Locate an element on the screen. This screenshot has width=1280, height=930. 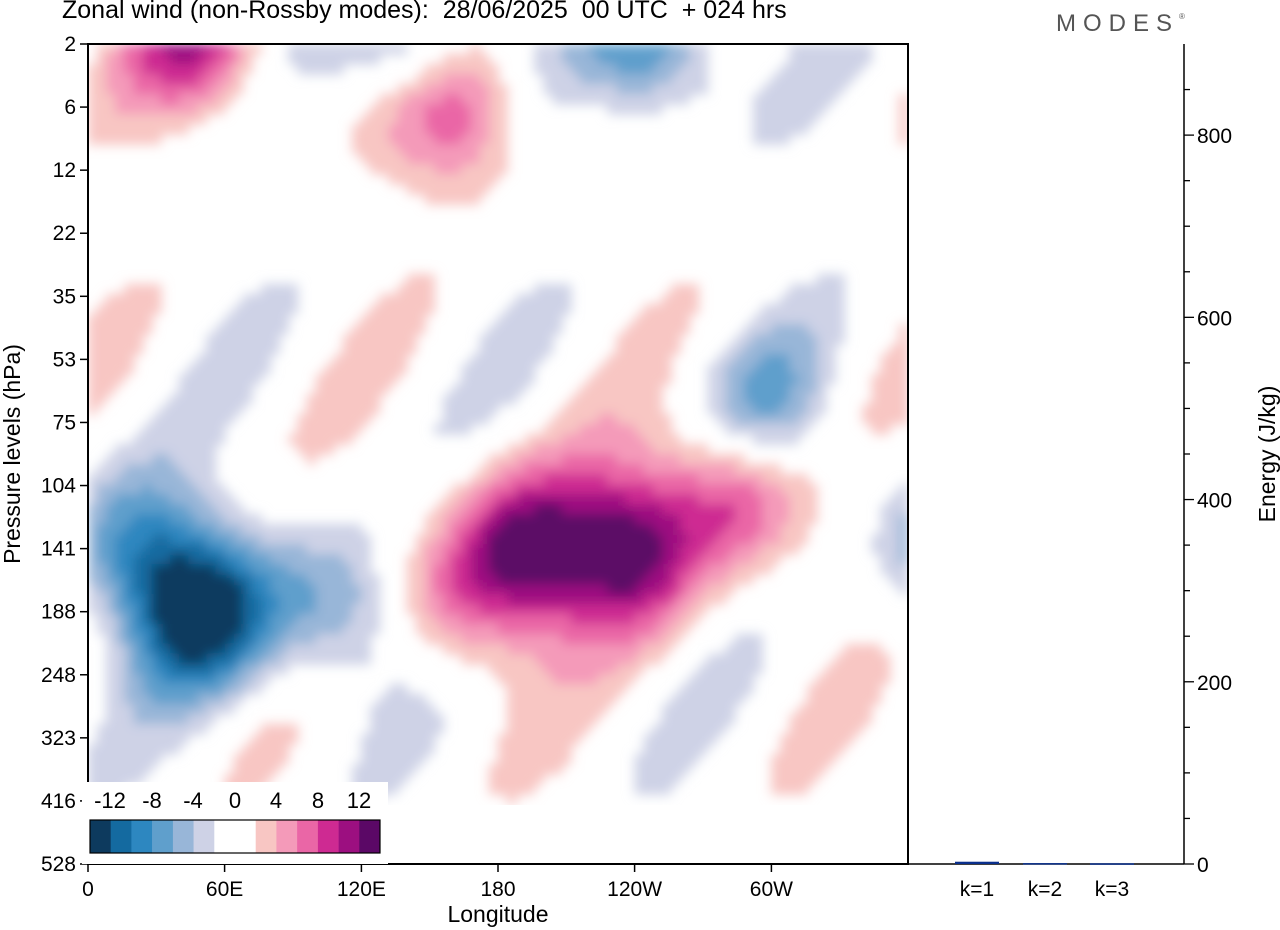
x-tick-label: 180 is located at coordinates (497, 889).